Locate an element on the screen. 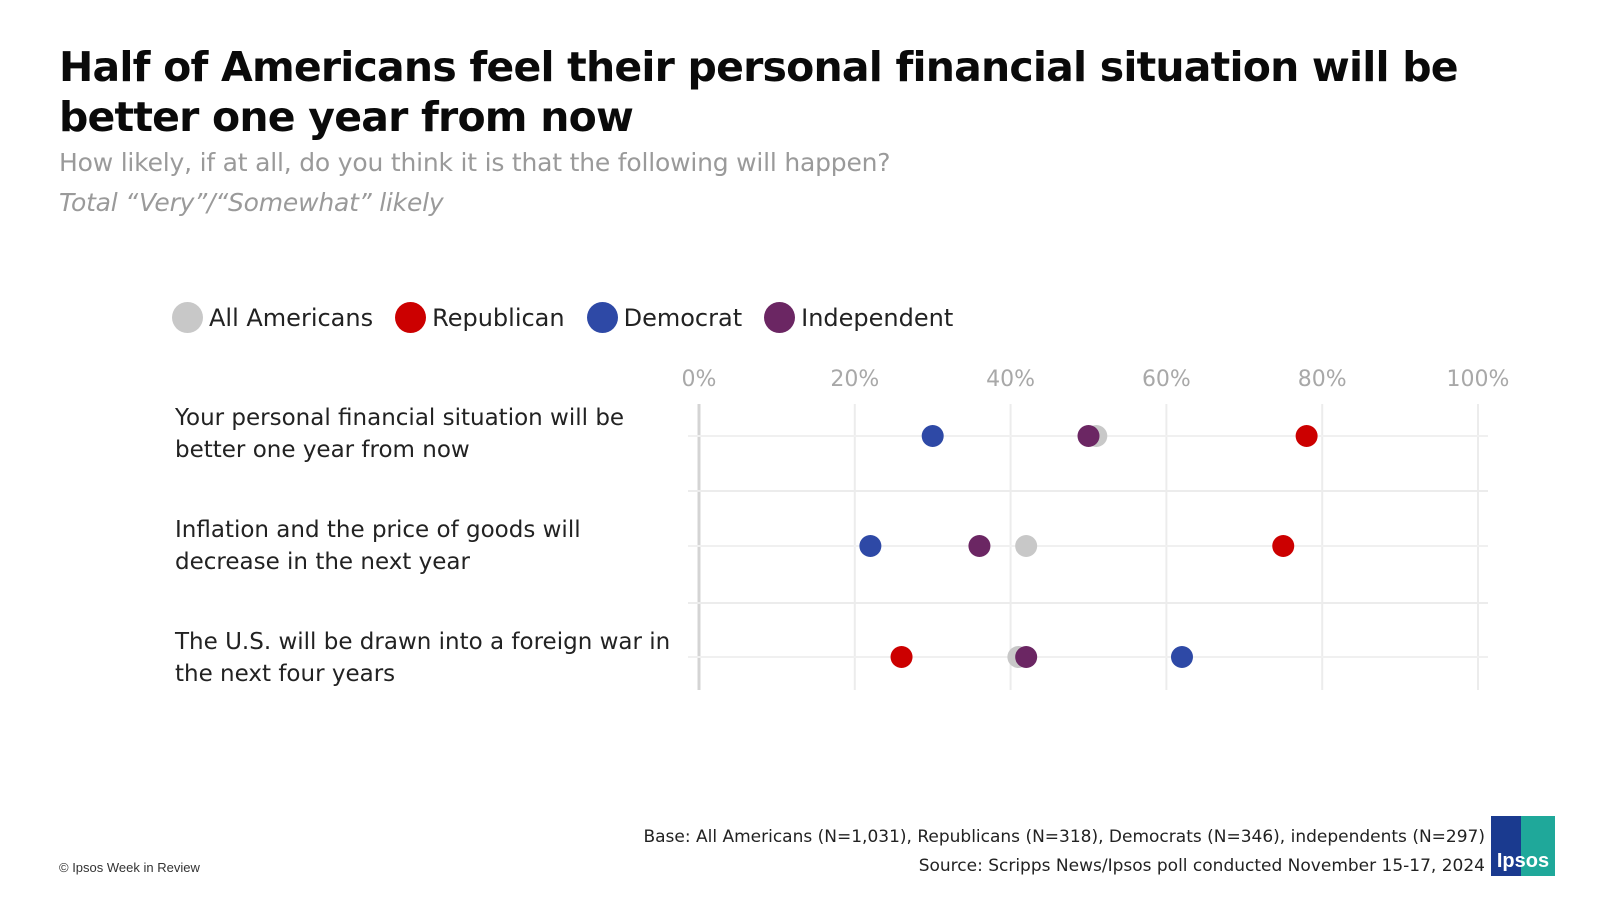 This screenshot has height=900, width=1600. legend-swatch-all-americans is located at coordinates (187, 317).